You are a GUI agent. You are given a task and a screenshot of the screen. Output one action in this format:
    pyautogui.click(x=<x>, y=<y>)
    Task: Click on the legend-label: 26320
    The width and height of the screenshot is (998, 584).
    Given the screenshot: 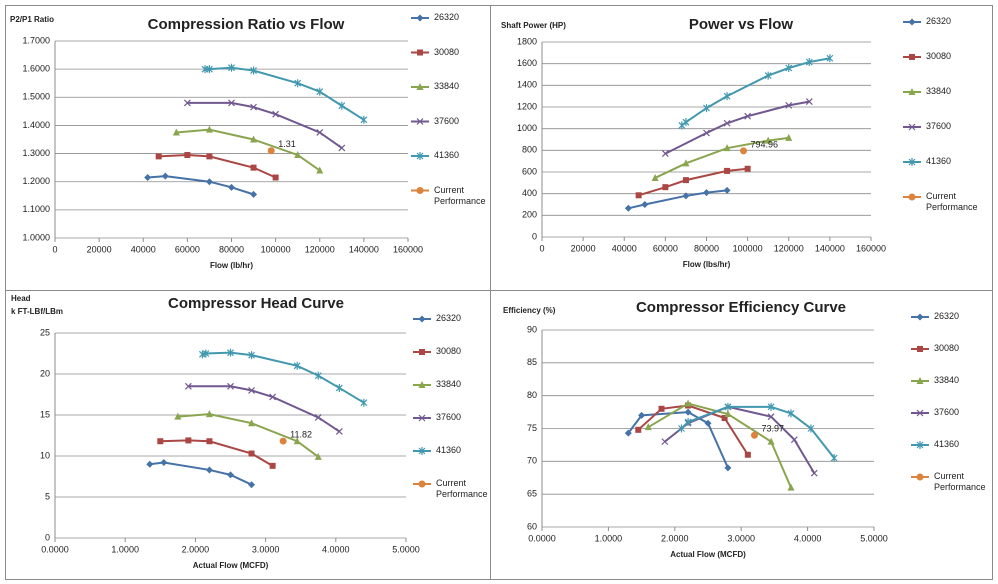 What is the action you would take?
    pyautogui.click(x=947, y=316)
    